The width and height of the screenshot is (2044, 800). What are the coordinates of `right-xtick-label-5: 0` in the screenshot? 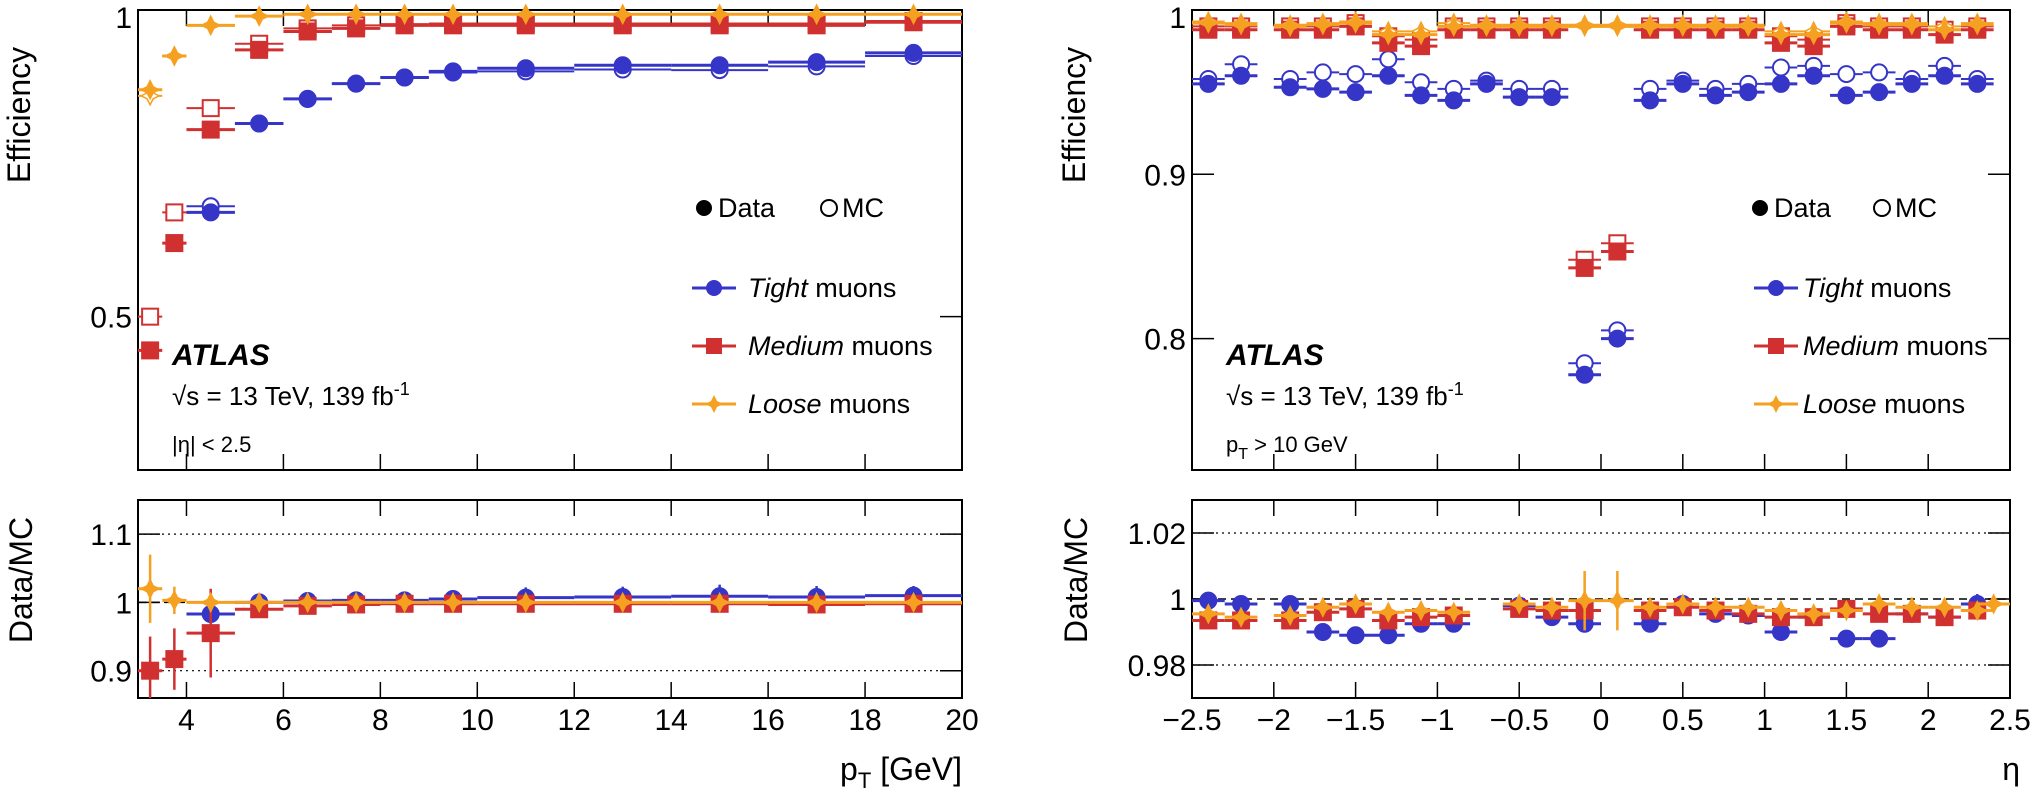 It's located at (1601, 720).